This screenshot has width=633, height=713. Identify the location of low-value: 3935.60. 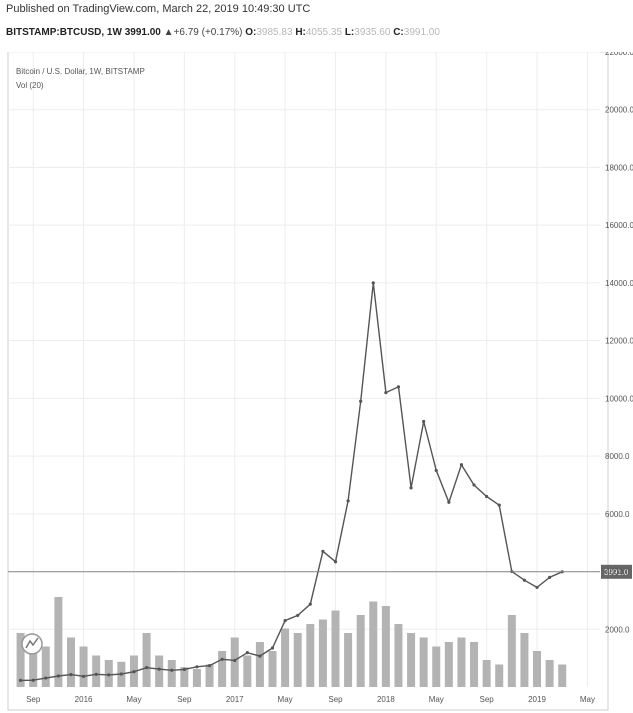
(372, 32).